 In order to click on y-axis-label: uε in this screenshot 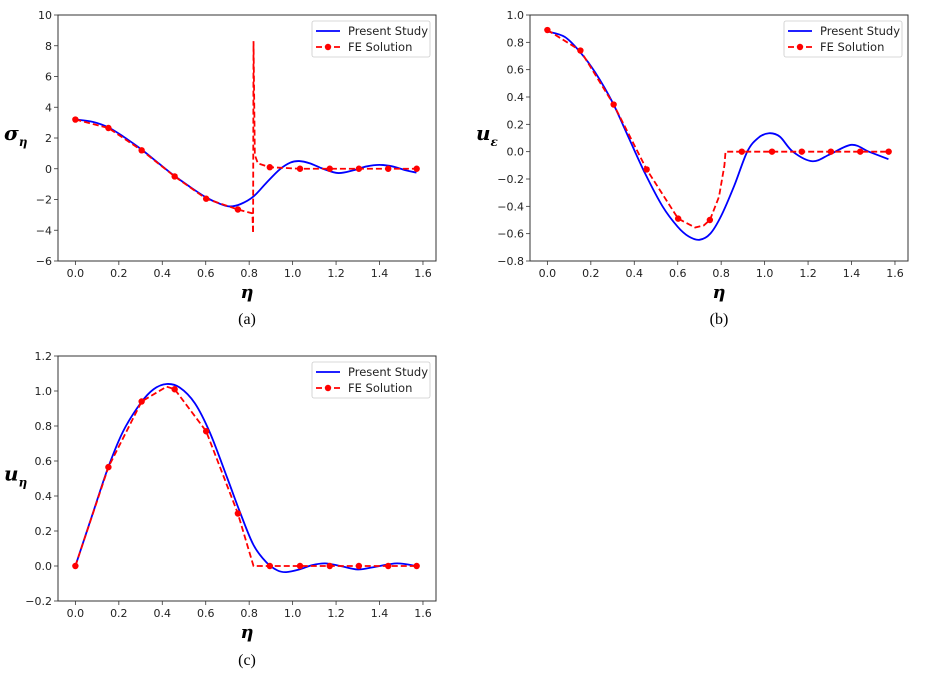, I will do `click(487, 135)`.